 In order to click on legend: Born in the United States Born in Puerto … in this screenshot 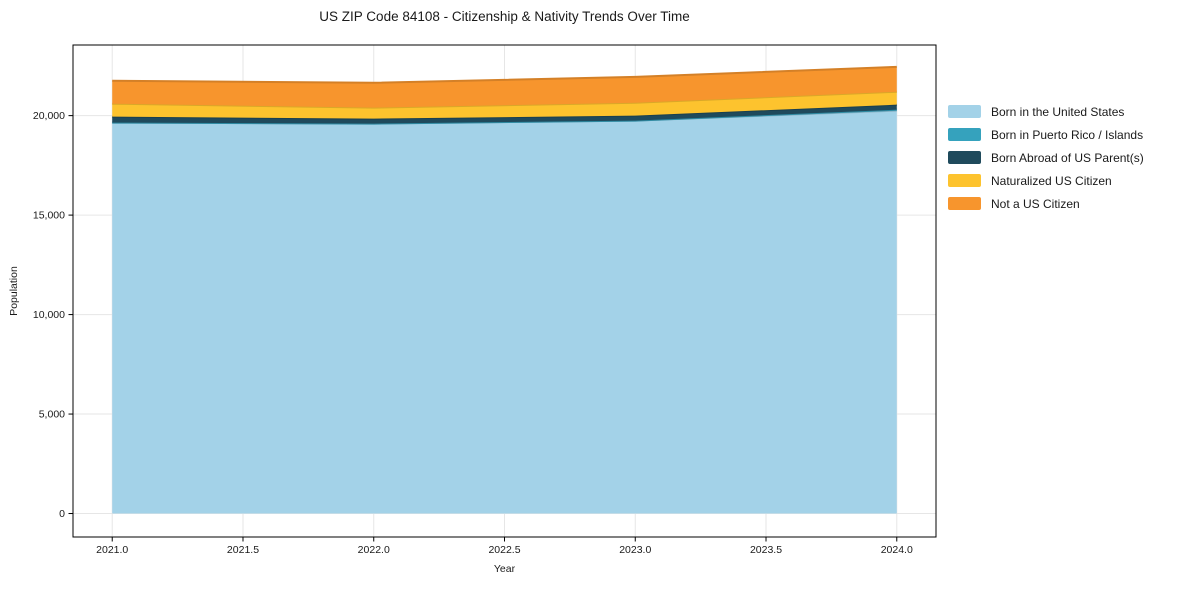, I will do `click(1068, 157)`.